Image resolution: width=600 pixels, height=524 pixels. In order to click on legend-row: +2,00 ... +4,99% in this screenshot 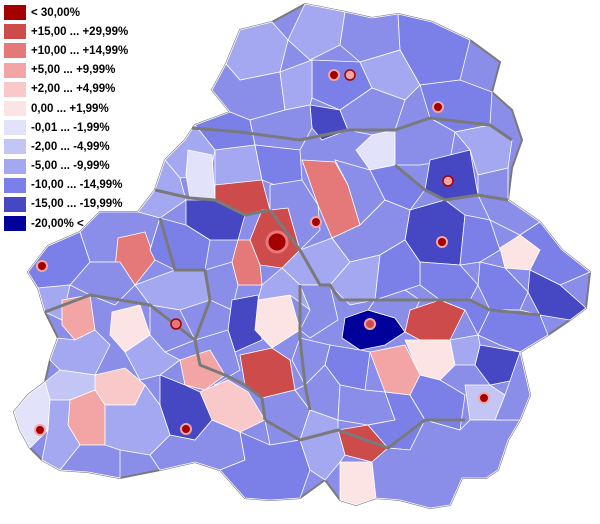, I will do `click(84, 89)`.